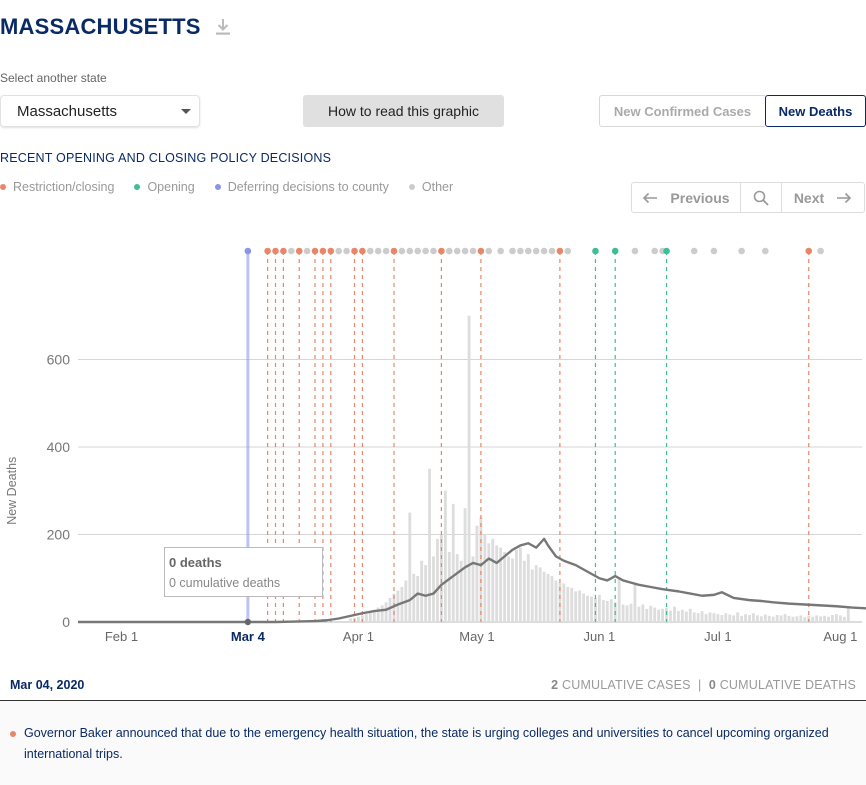  What do you see at coordinates (171, 187) in the screenshot?
I see `legend-label: Opening` at bounding box center [171, 187].